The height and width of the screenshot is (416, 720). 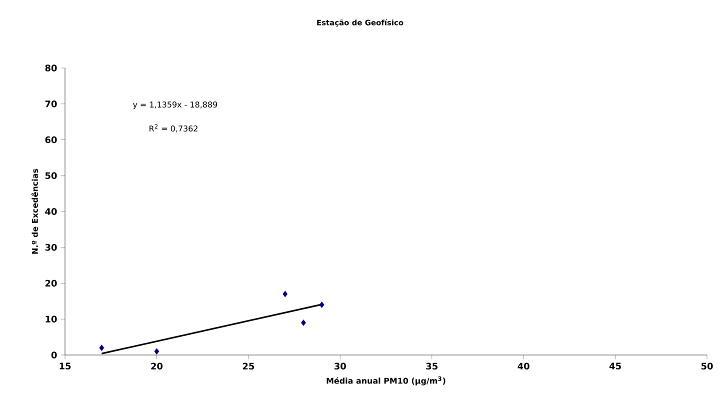 I want to click on x-tick-label: 15, so click(x=65, y=366).